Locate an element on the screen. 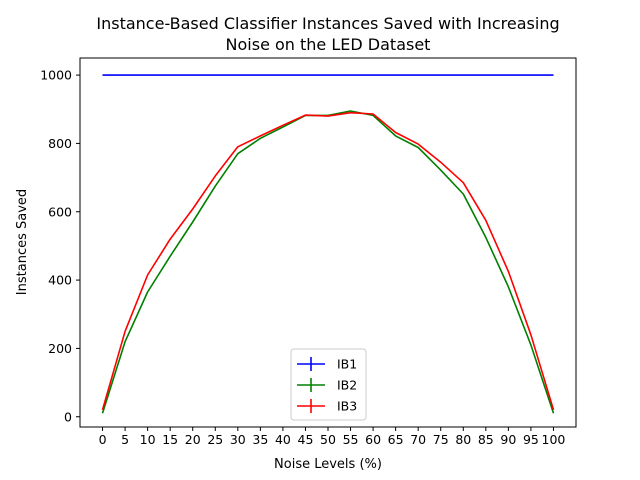 The image size is (640, 480). y-axis-ticks: 0 200 400 600 800 1000 is located at coordinates (60, 246).